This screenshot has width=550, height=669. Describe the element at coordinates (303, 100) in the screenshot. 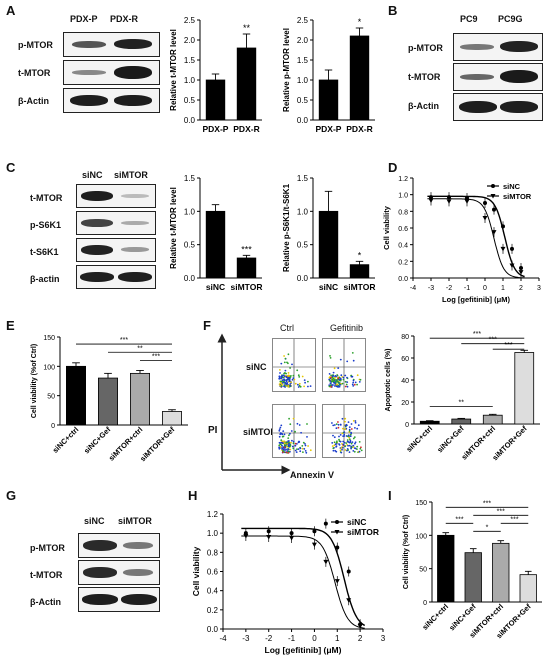

I see `y-tick-label: 0.5` at that location.